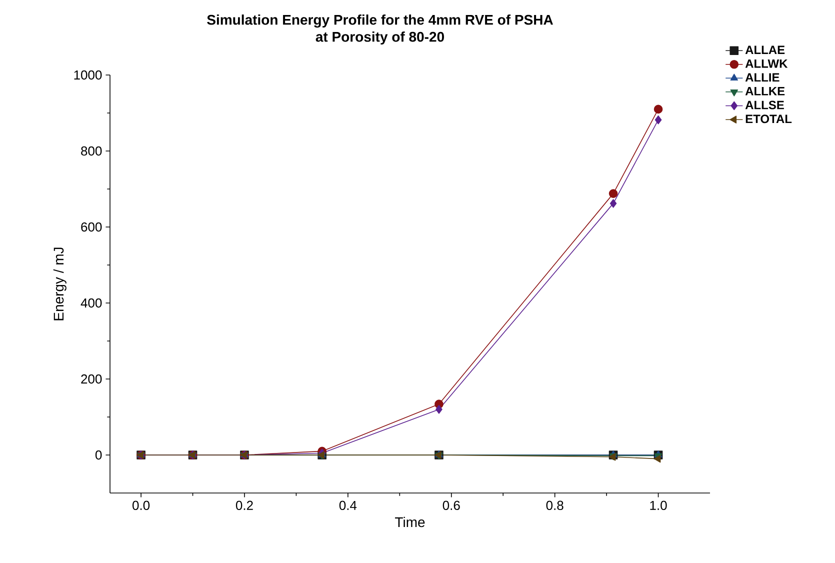 The height and width of the screenshot is (563, 835). I want to click on x-tick-label: 0.2, so click(244, 505).